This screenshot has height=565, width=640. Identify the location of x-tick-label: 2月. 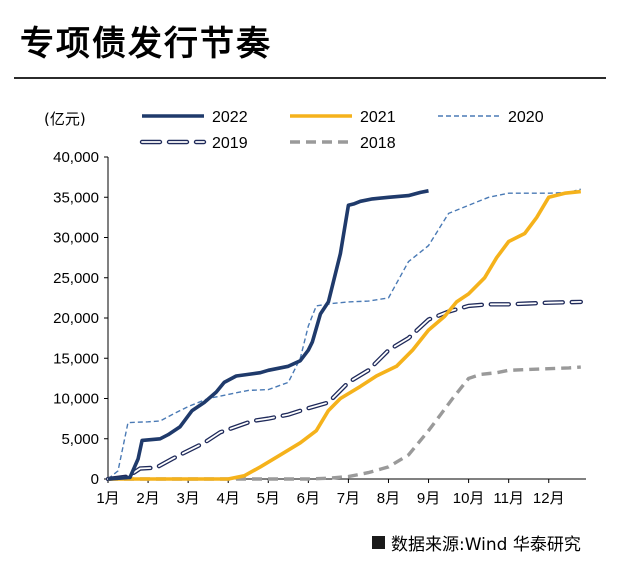
(147, 498).